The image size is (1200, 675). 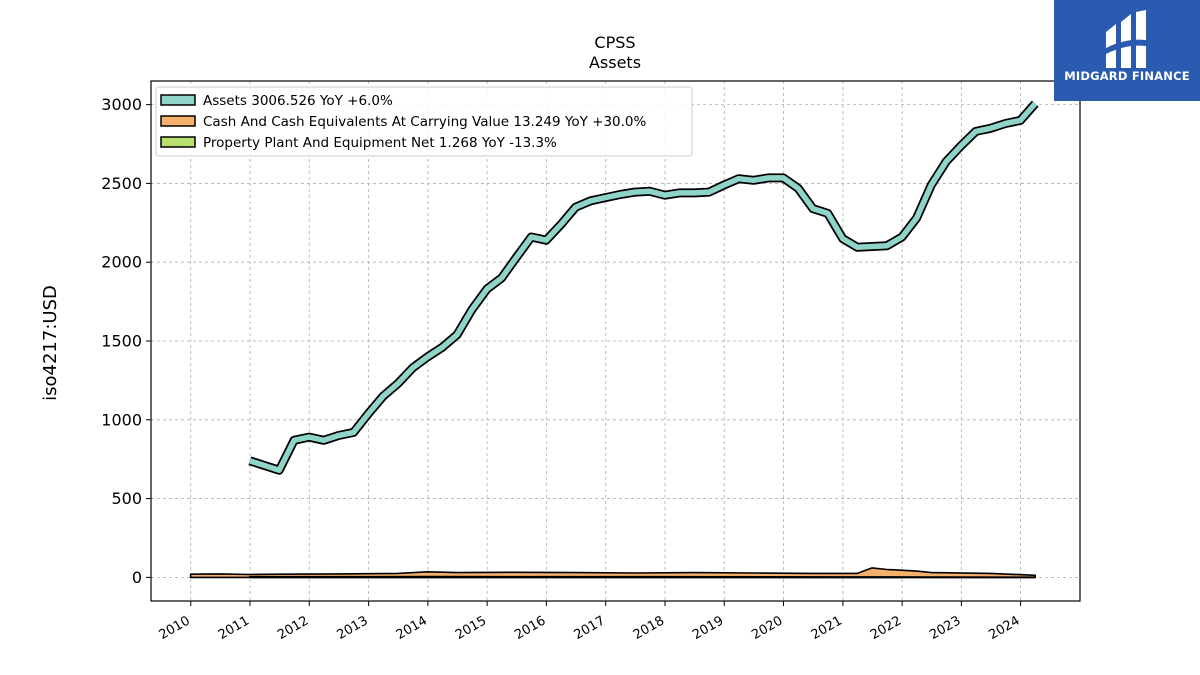 I want to click on y-tick-label: 1000, so click(x=121, y=419).